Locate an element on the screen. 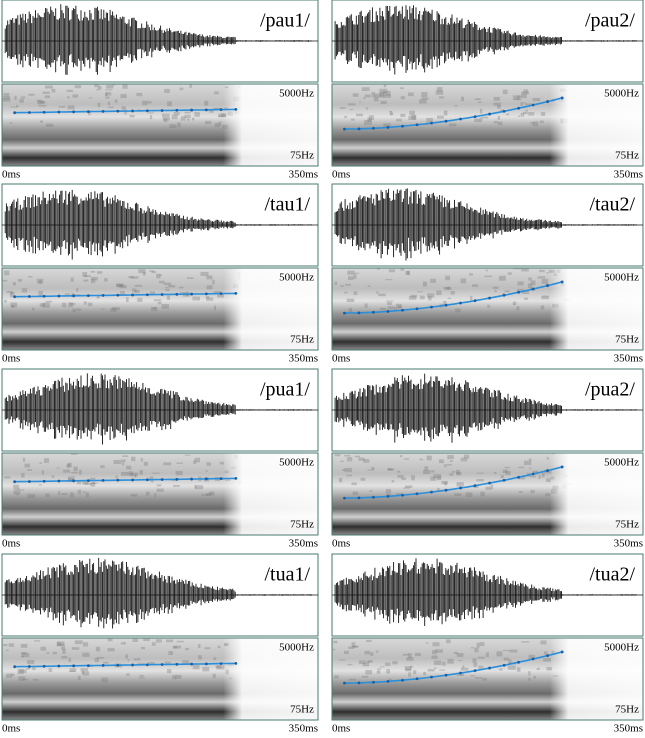 This screenshot has width=645, height=738. panel: /tua2/5000Hz 75Hz 0ms 350ms is located at coordinates (487, 644).